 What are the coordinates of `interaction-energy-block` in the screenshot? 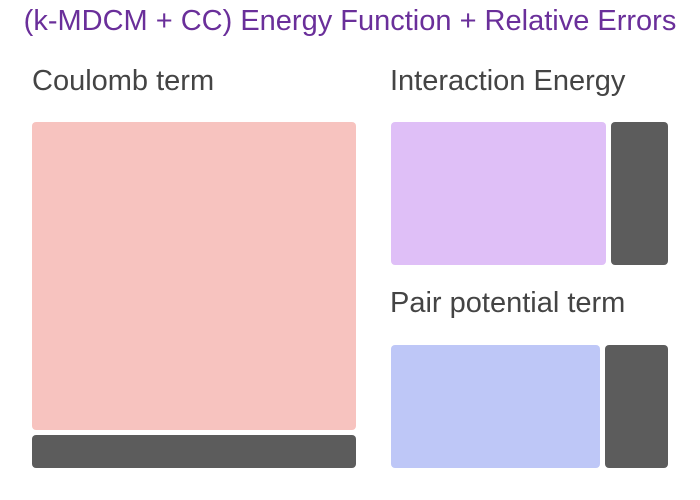 It's located at (498, 193).